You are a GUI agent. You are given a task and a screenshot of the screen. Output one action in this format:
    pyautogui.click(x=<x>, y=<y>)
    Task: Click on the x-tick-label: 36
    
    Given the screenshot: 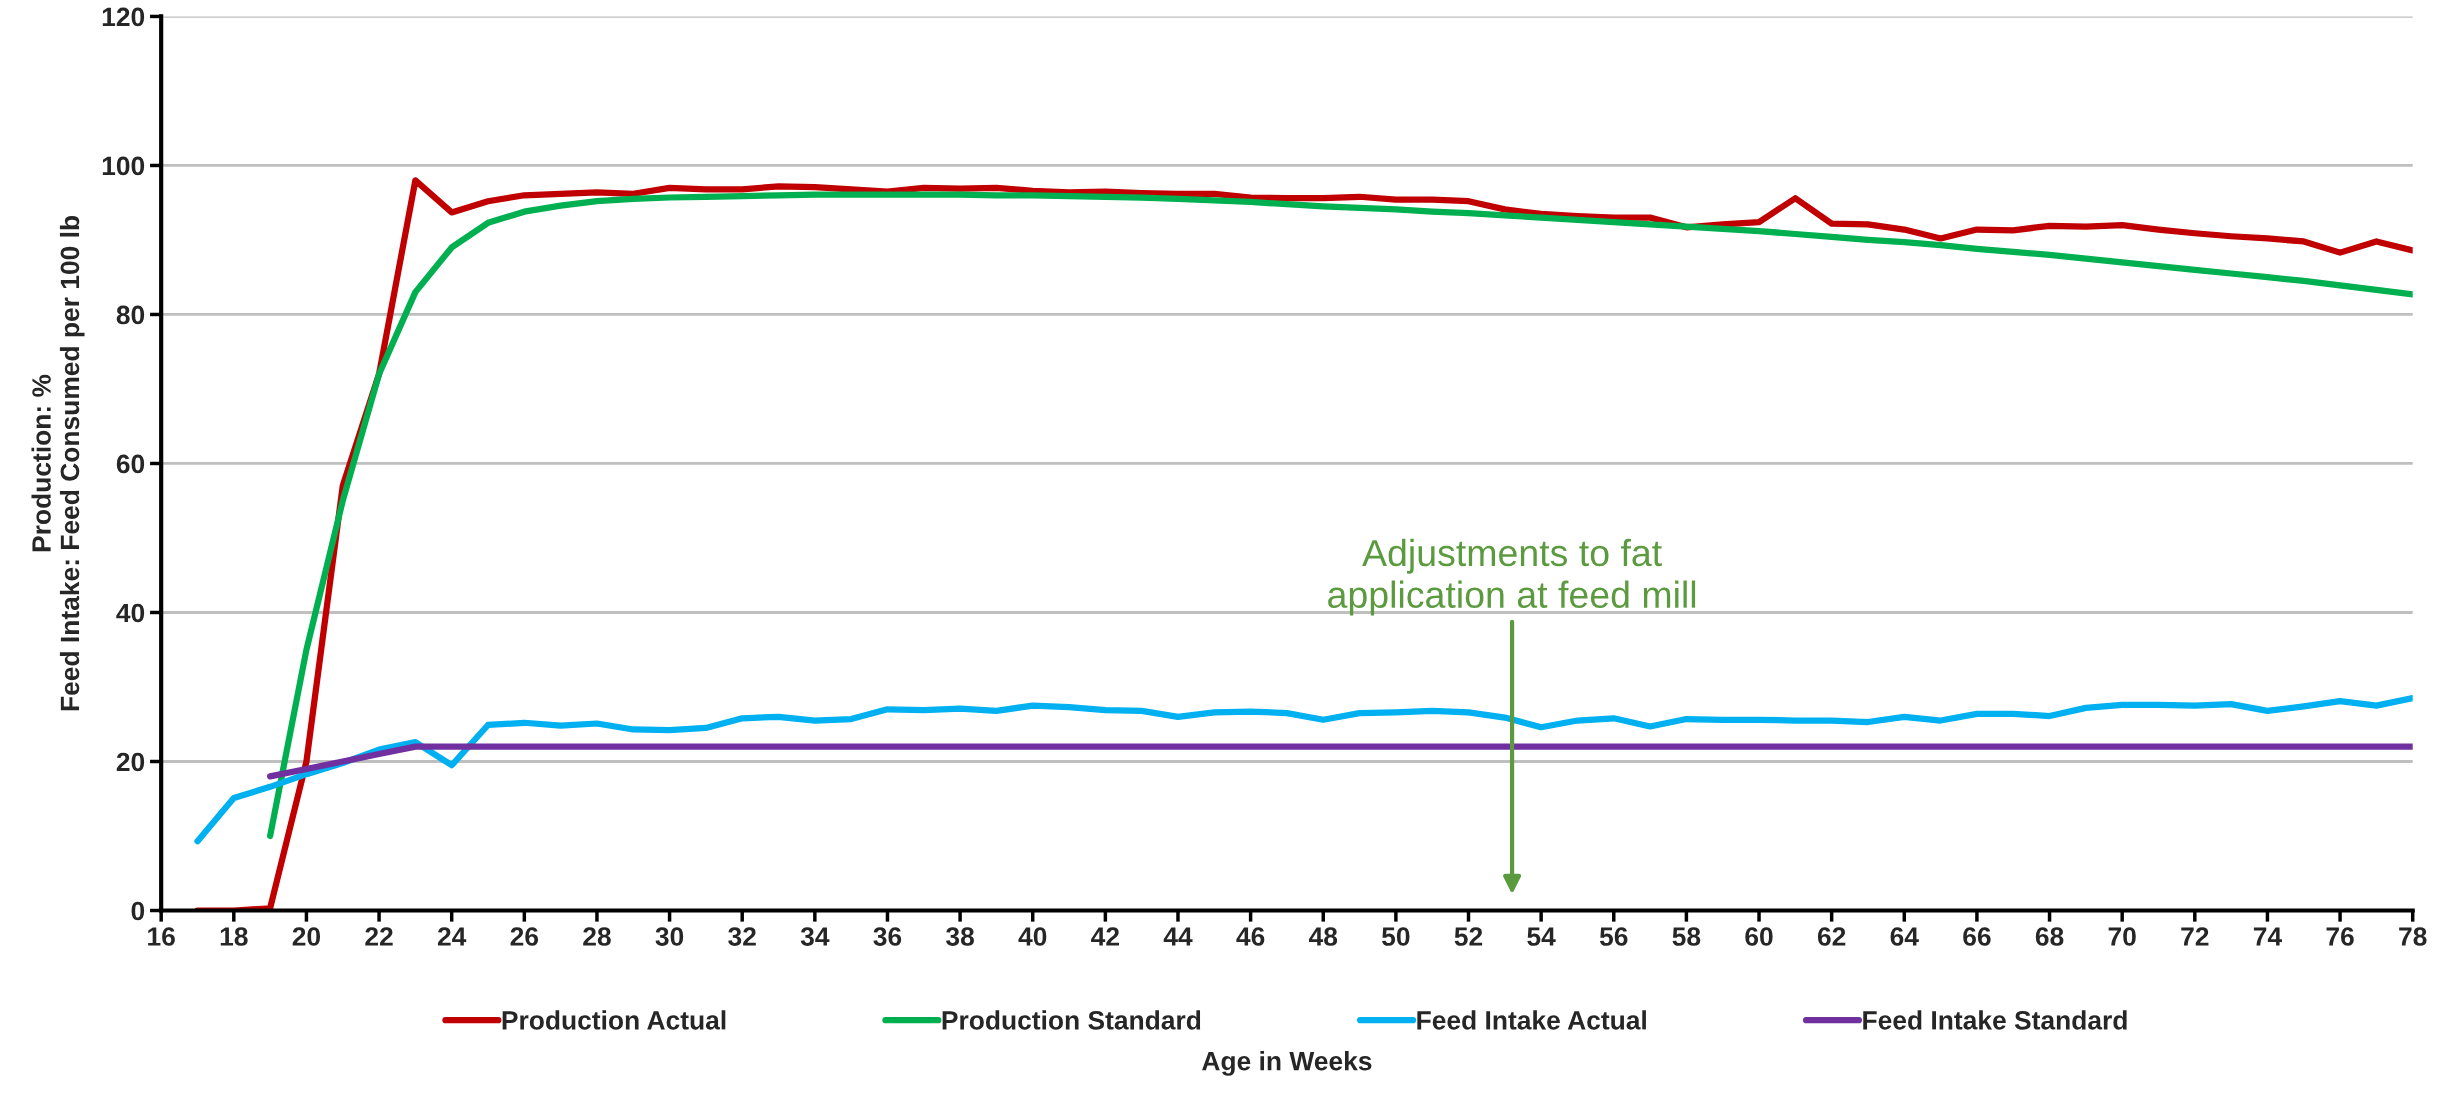 What is the action you would take?
    pyautogui.click(x=887, y=936)
    